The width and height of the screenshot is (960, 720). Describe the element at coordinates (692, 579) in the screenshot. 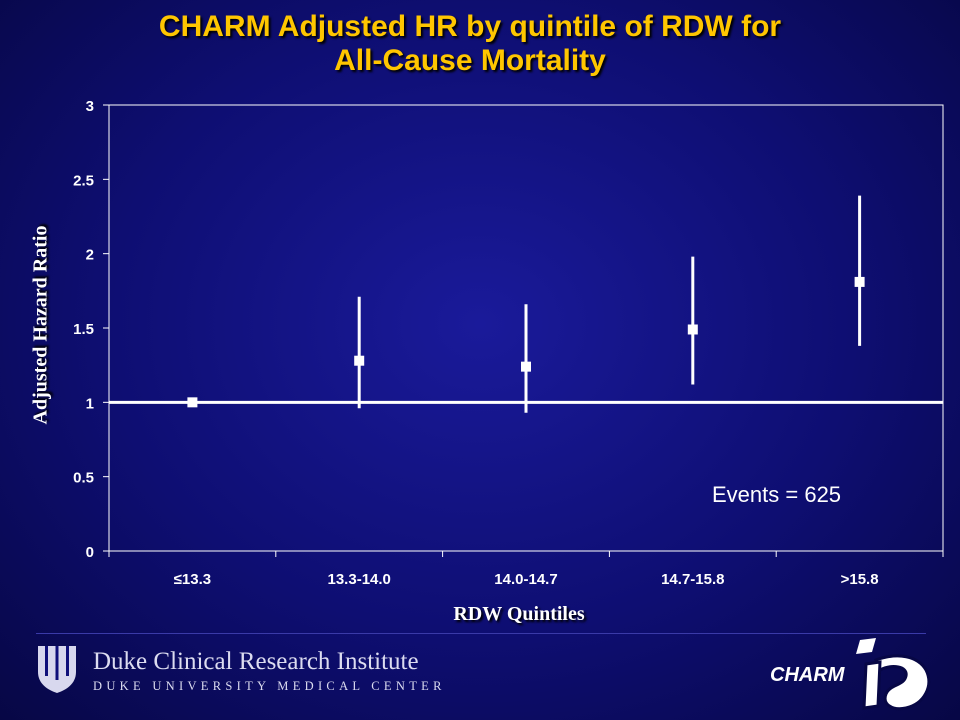

I see `x-tick-label: 14.7-15.8` at that location.